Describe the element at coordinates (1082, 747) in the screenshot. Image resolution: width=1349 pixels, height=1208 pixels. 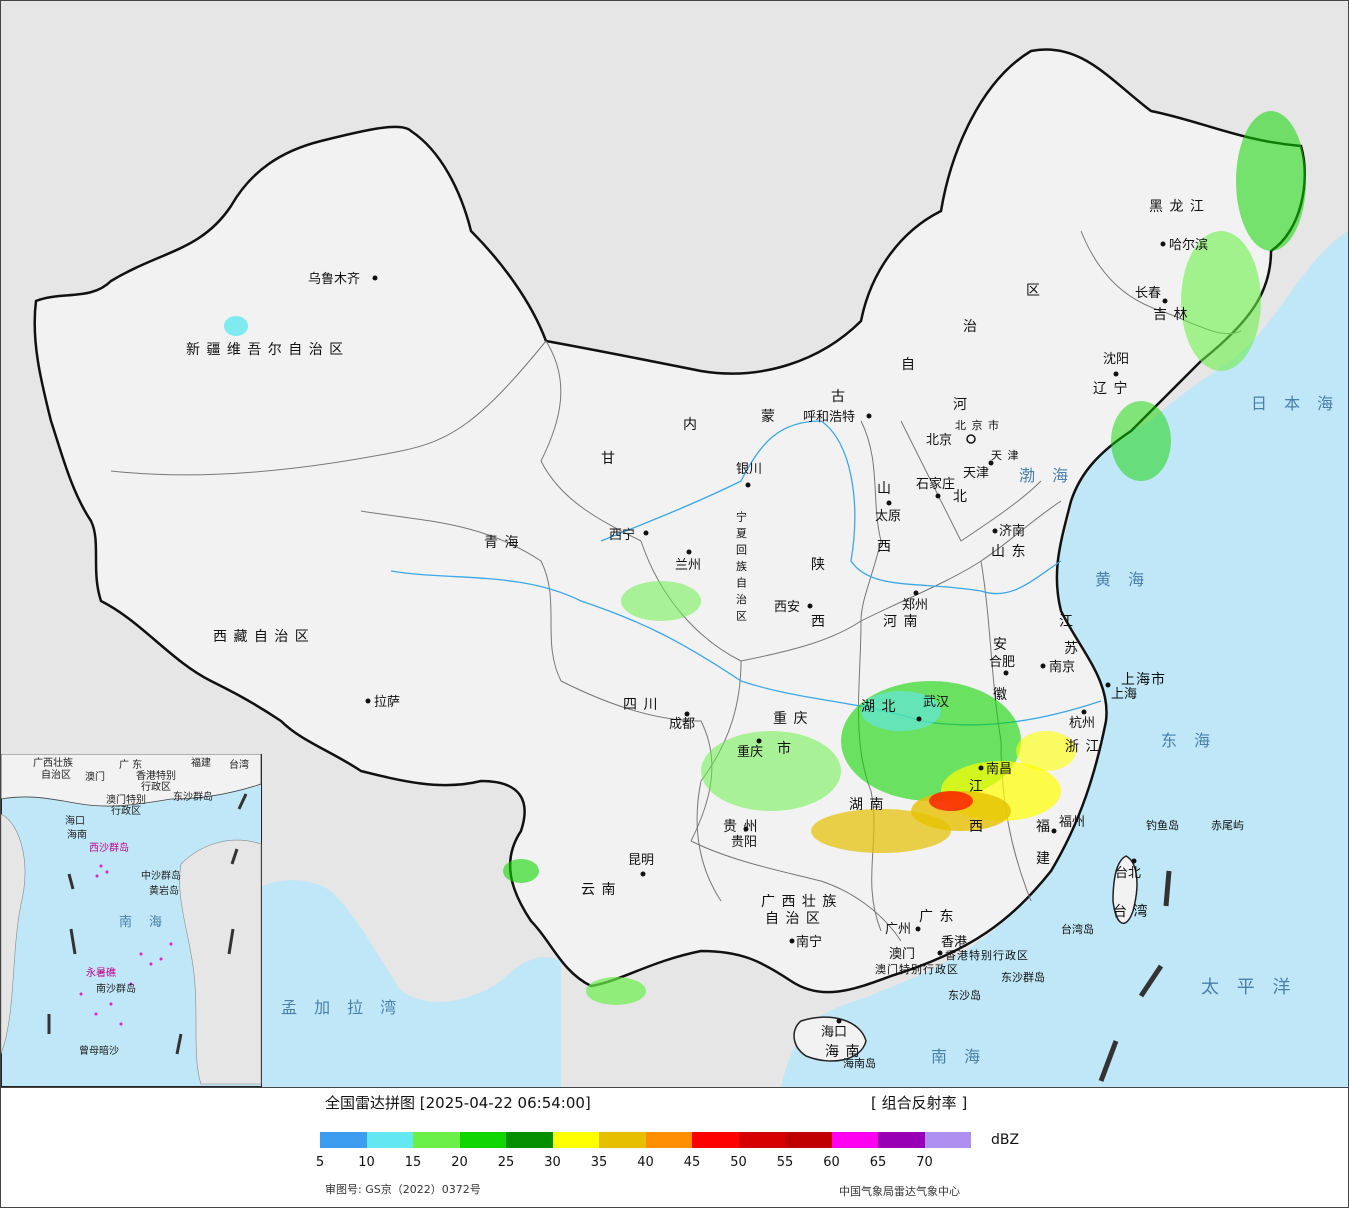
I see `province-label: 浙 江` at that location.